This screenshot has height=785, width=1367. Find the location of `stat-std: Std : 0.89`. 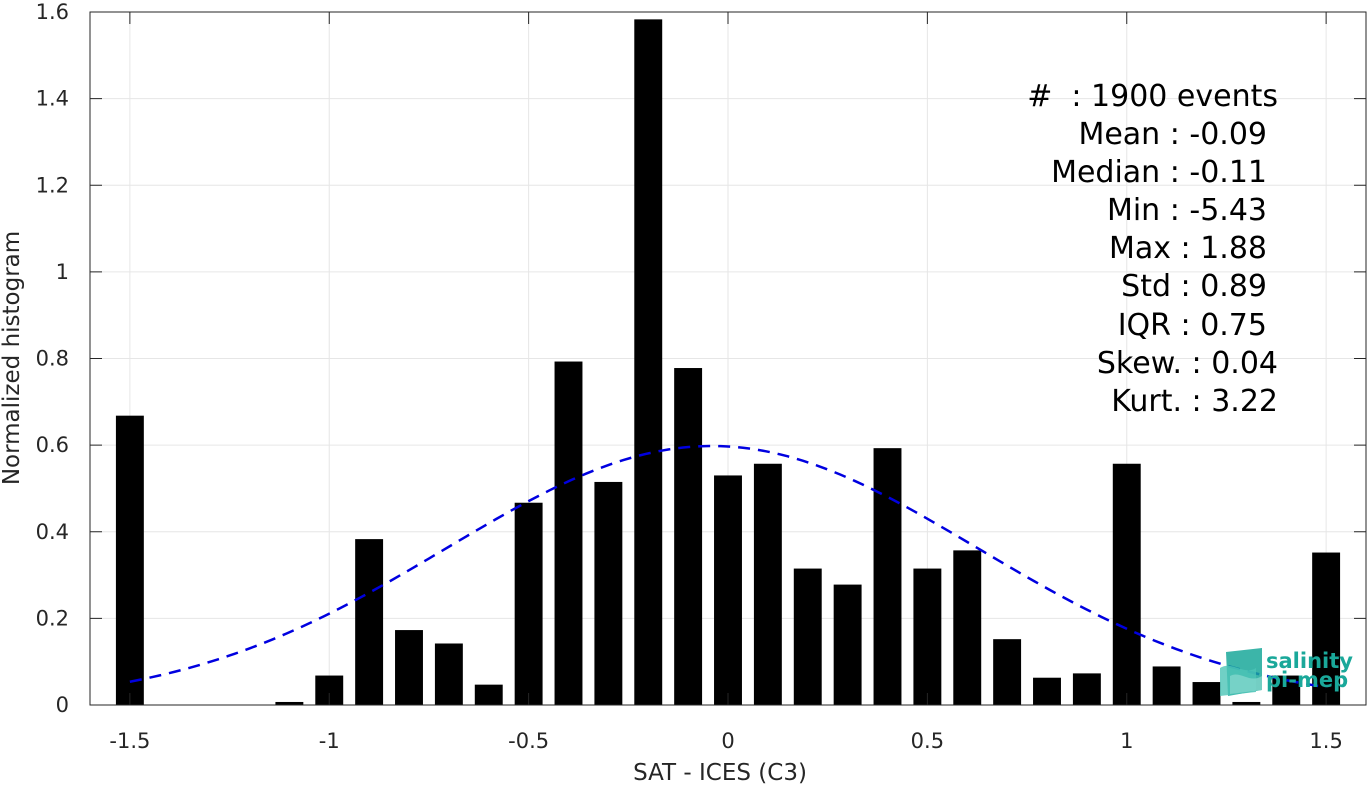

stat-std: Std : 0.89 is located at coordinates (1194, 286).